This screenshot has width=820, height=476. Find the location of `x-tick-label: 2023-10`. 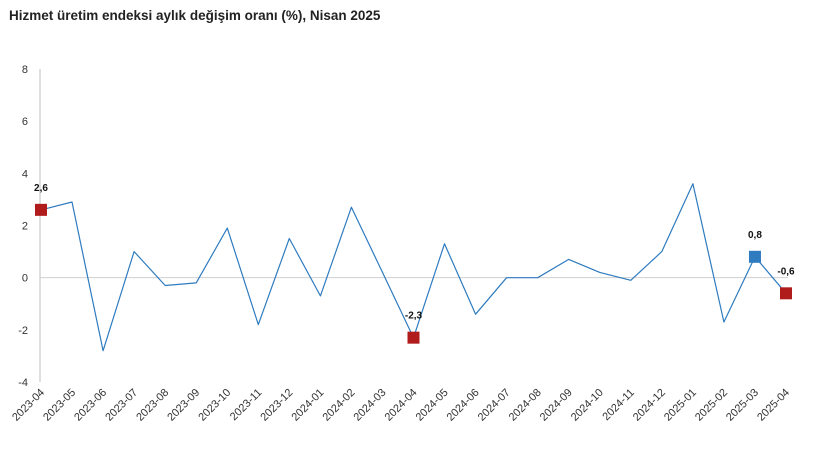

x-tick-label: 2023-10 is located at coordinates (214, 405).